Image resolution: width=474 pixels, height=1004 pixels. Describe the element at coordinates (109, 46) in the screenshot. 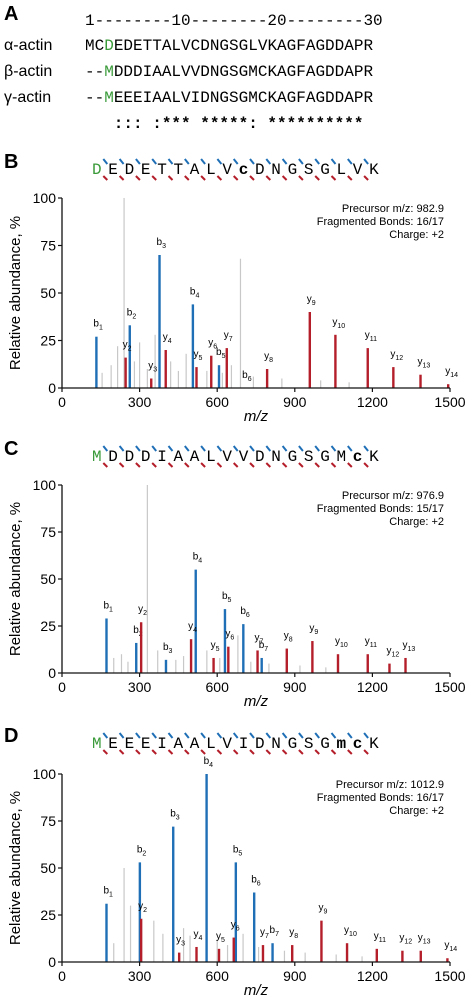

I see `alignment-start-alpha: D` at that location.